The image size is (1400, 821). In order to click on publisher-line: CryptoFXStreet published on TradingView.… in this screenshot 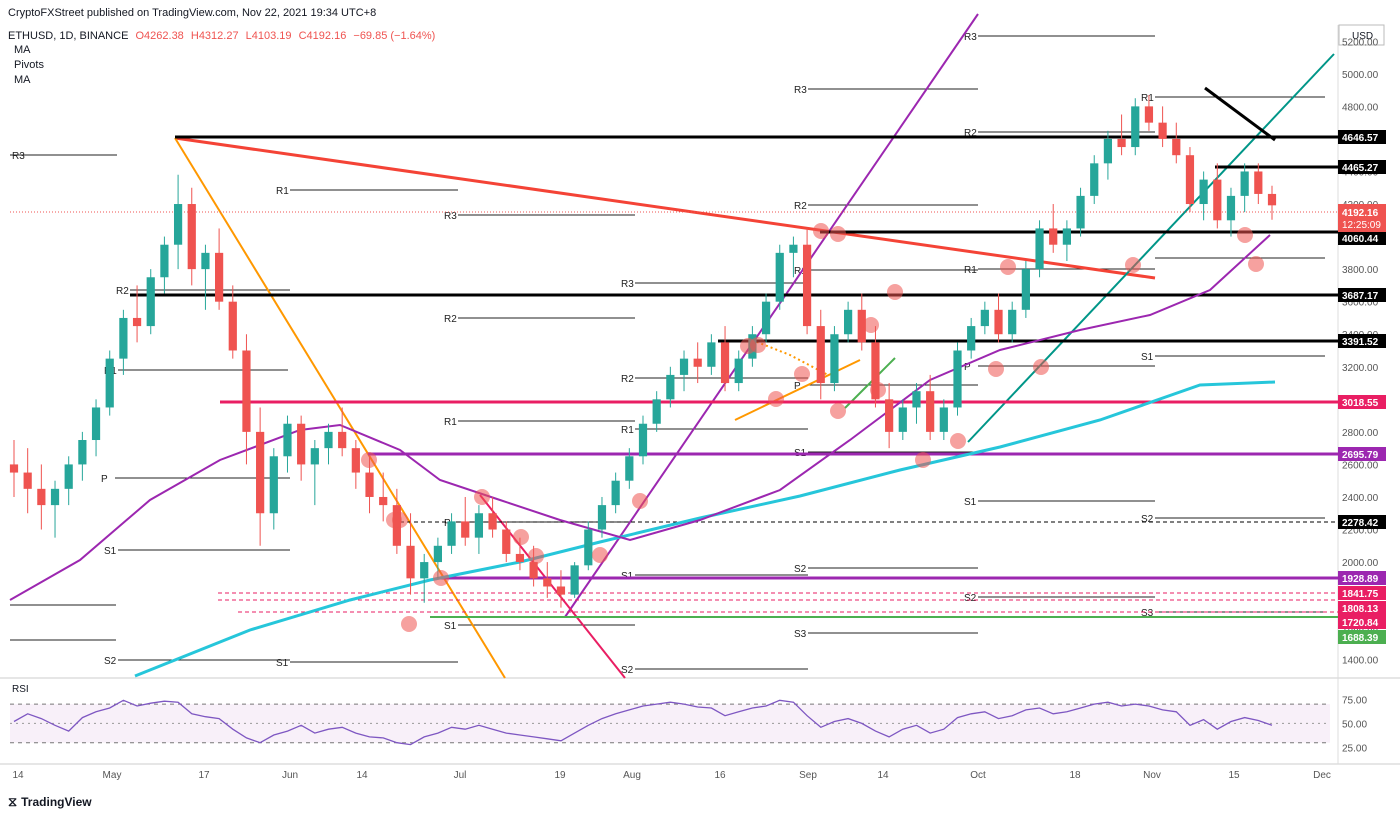, I will do `click(192, 13)`.